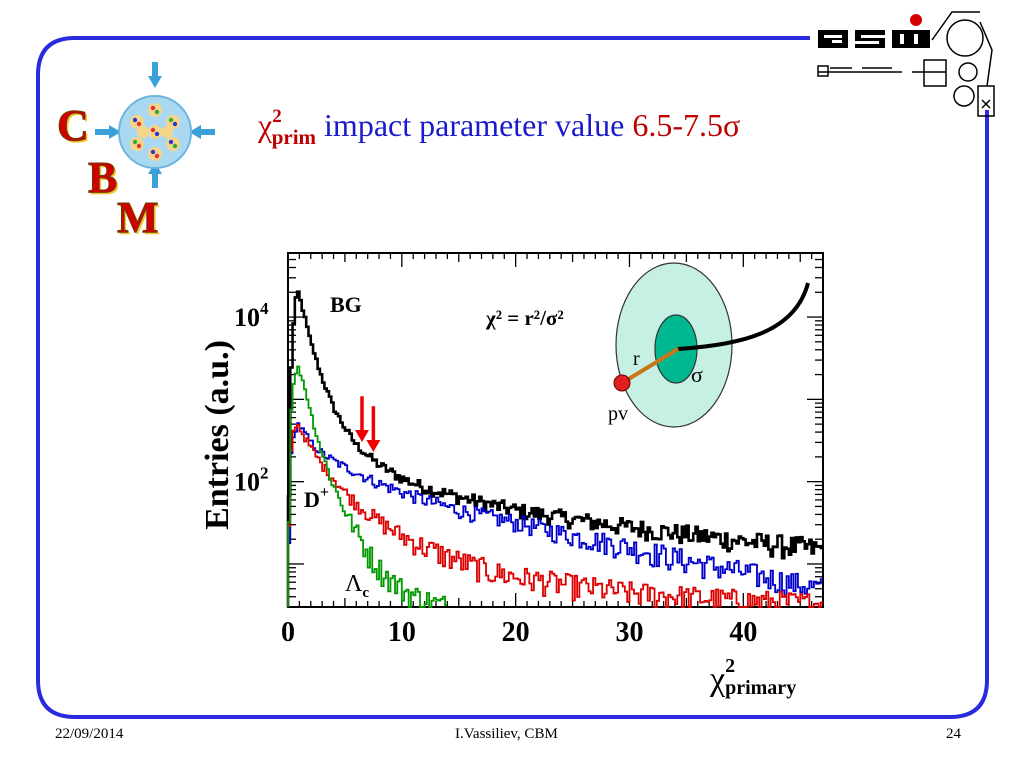 The width and height of the screenshot is (1024, 768). I want to click on bg-label: BG, so click(346, 304).